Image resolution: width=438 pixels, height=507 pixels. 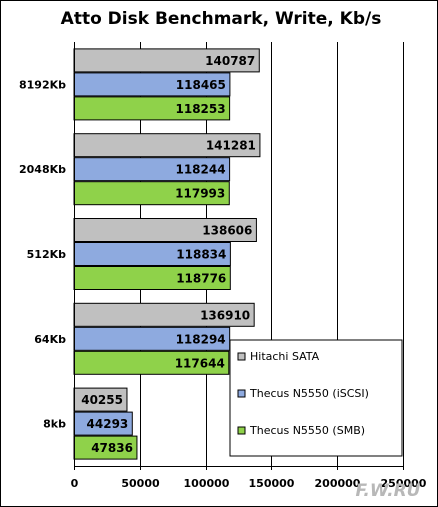 What do you see at coordinates (201, 85) in the screenshot?
I see `data-label: 118465` at bounding box center [201, 85].